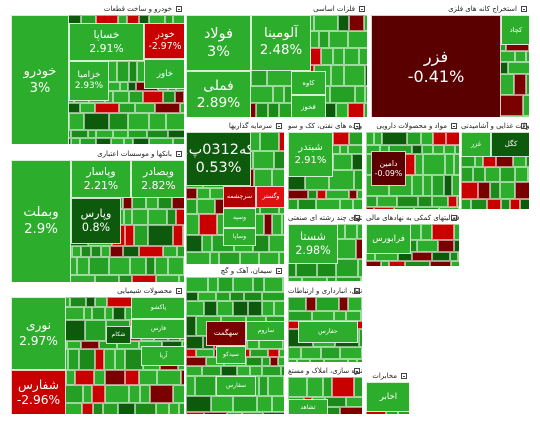  I want to click on sector-title: محصولات شیمیایی, so click(97, 291).